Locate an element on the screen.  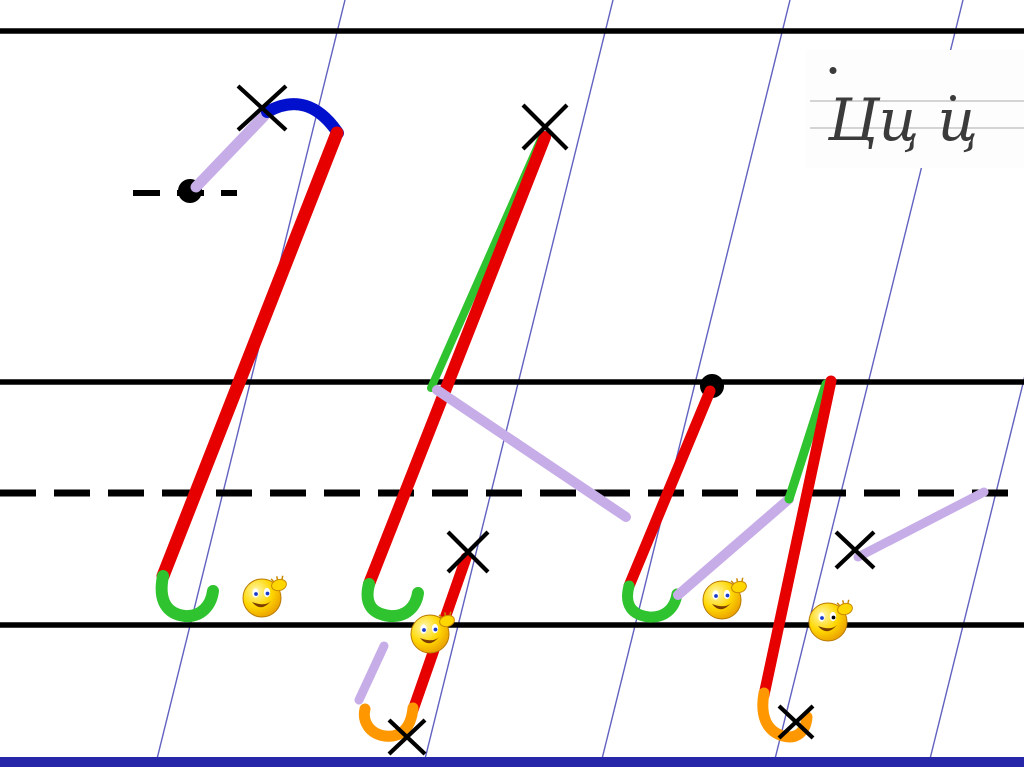
exit-start-x-mark is located at coordinates (855, 550).